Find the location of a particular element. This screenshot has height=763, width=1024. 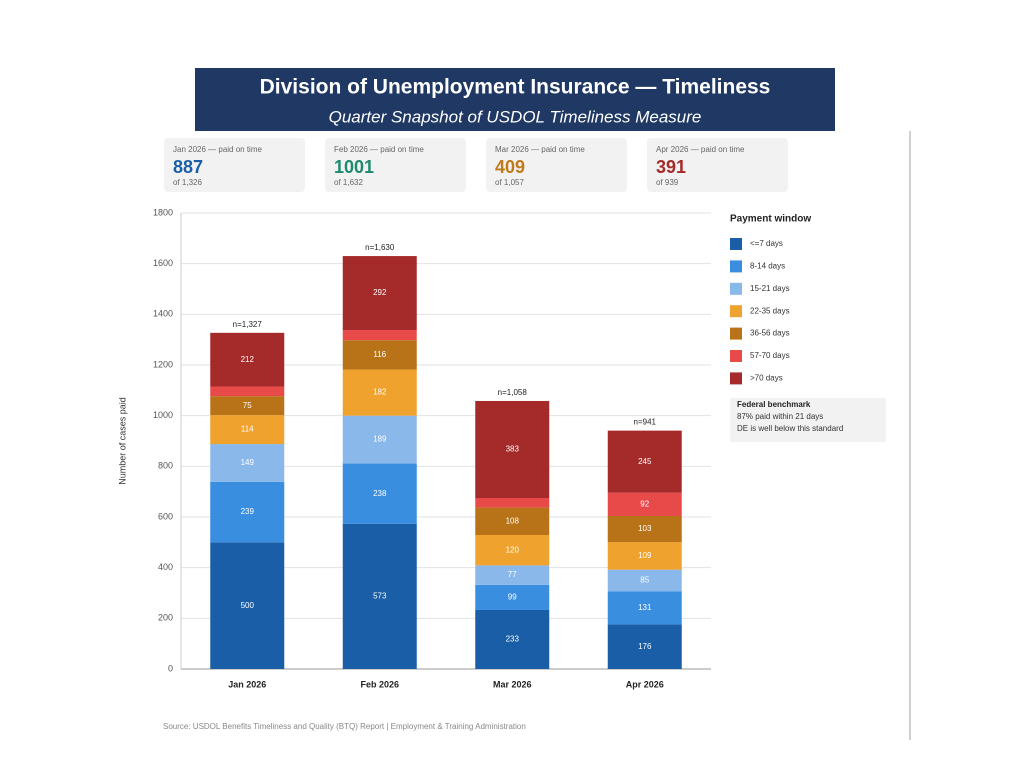

value-label: 75 is located at coordinates (247, 405).